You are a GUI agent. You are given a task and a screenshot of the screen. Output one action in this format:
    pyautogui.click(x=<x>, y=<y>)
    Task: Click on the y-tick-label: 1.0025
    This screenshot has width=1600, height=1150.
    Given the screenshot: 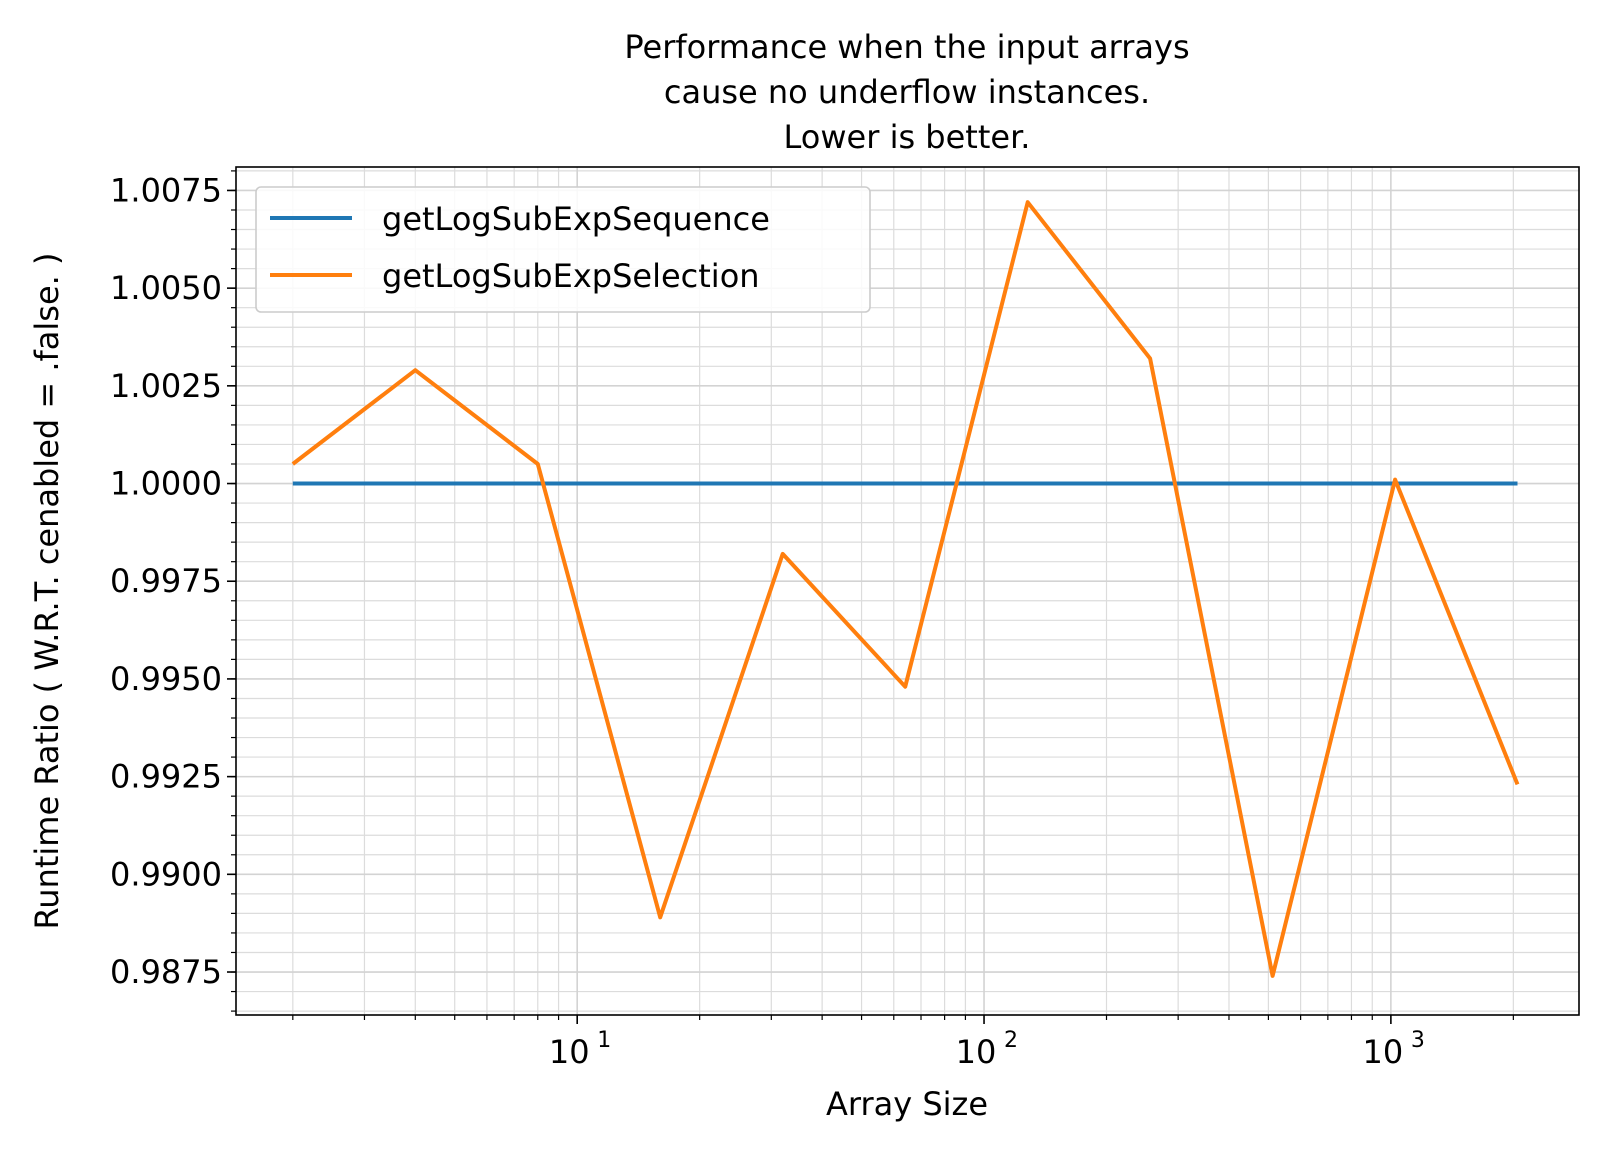 What is the action you would take?
    pyautogui.click(x=166, y=386)
    